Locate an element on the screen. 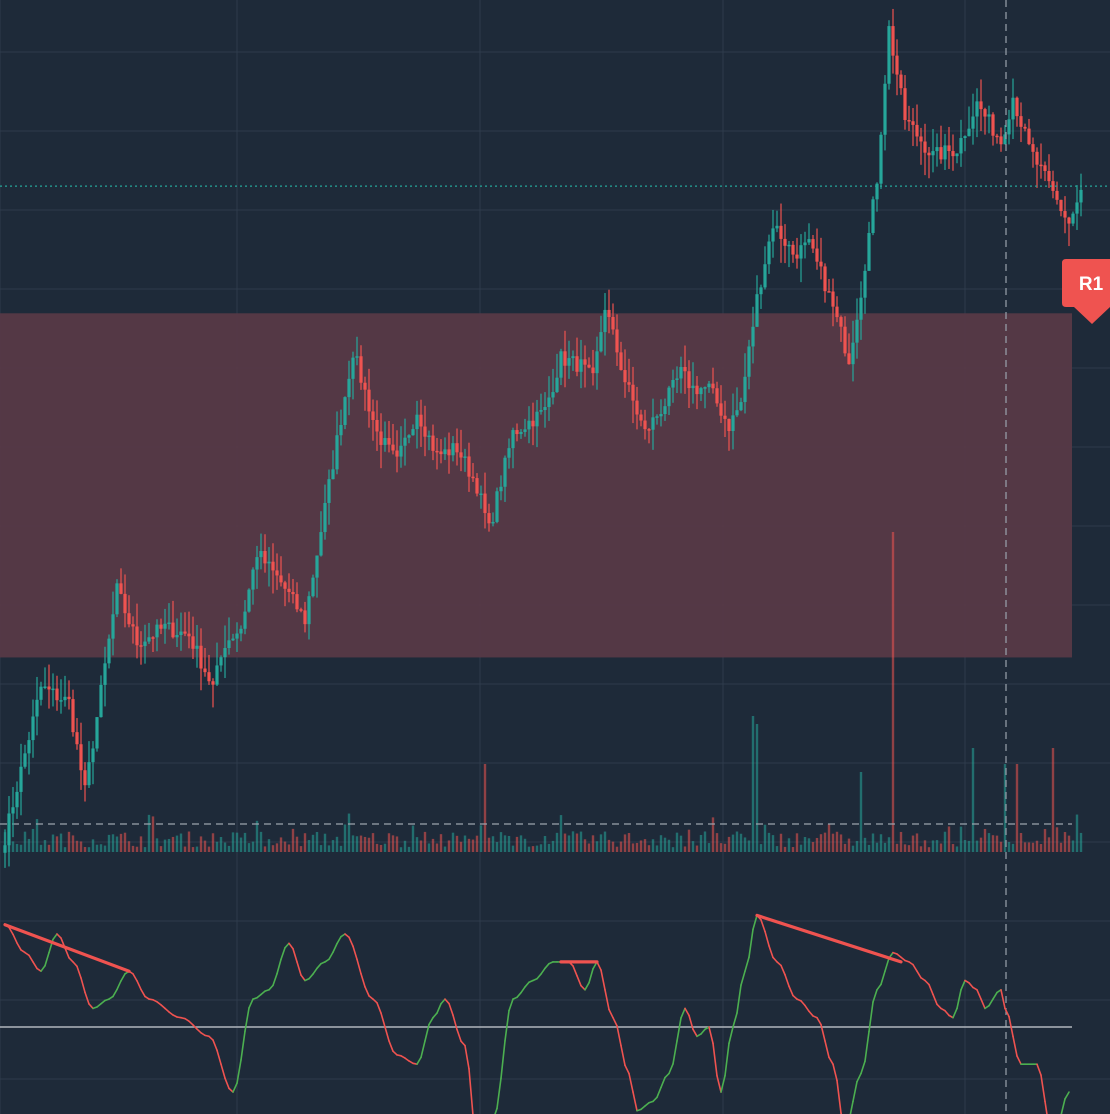  zone-badge: R1 is located at coordinates (1086, 291).